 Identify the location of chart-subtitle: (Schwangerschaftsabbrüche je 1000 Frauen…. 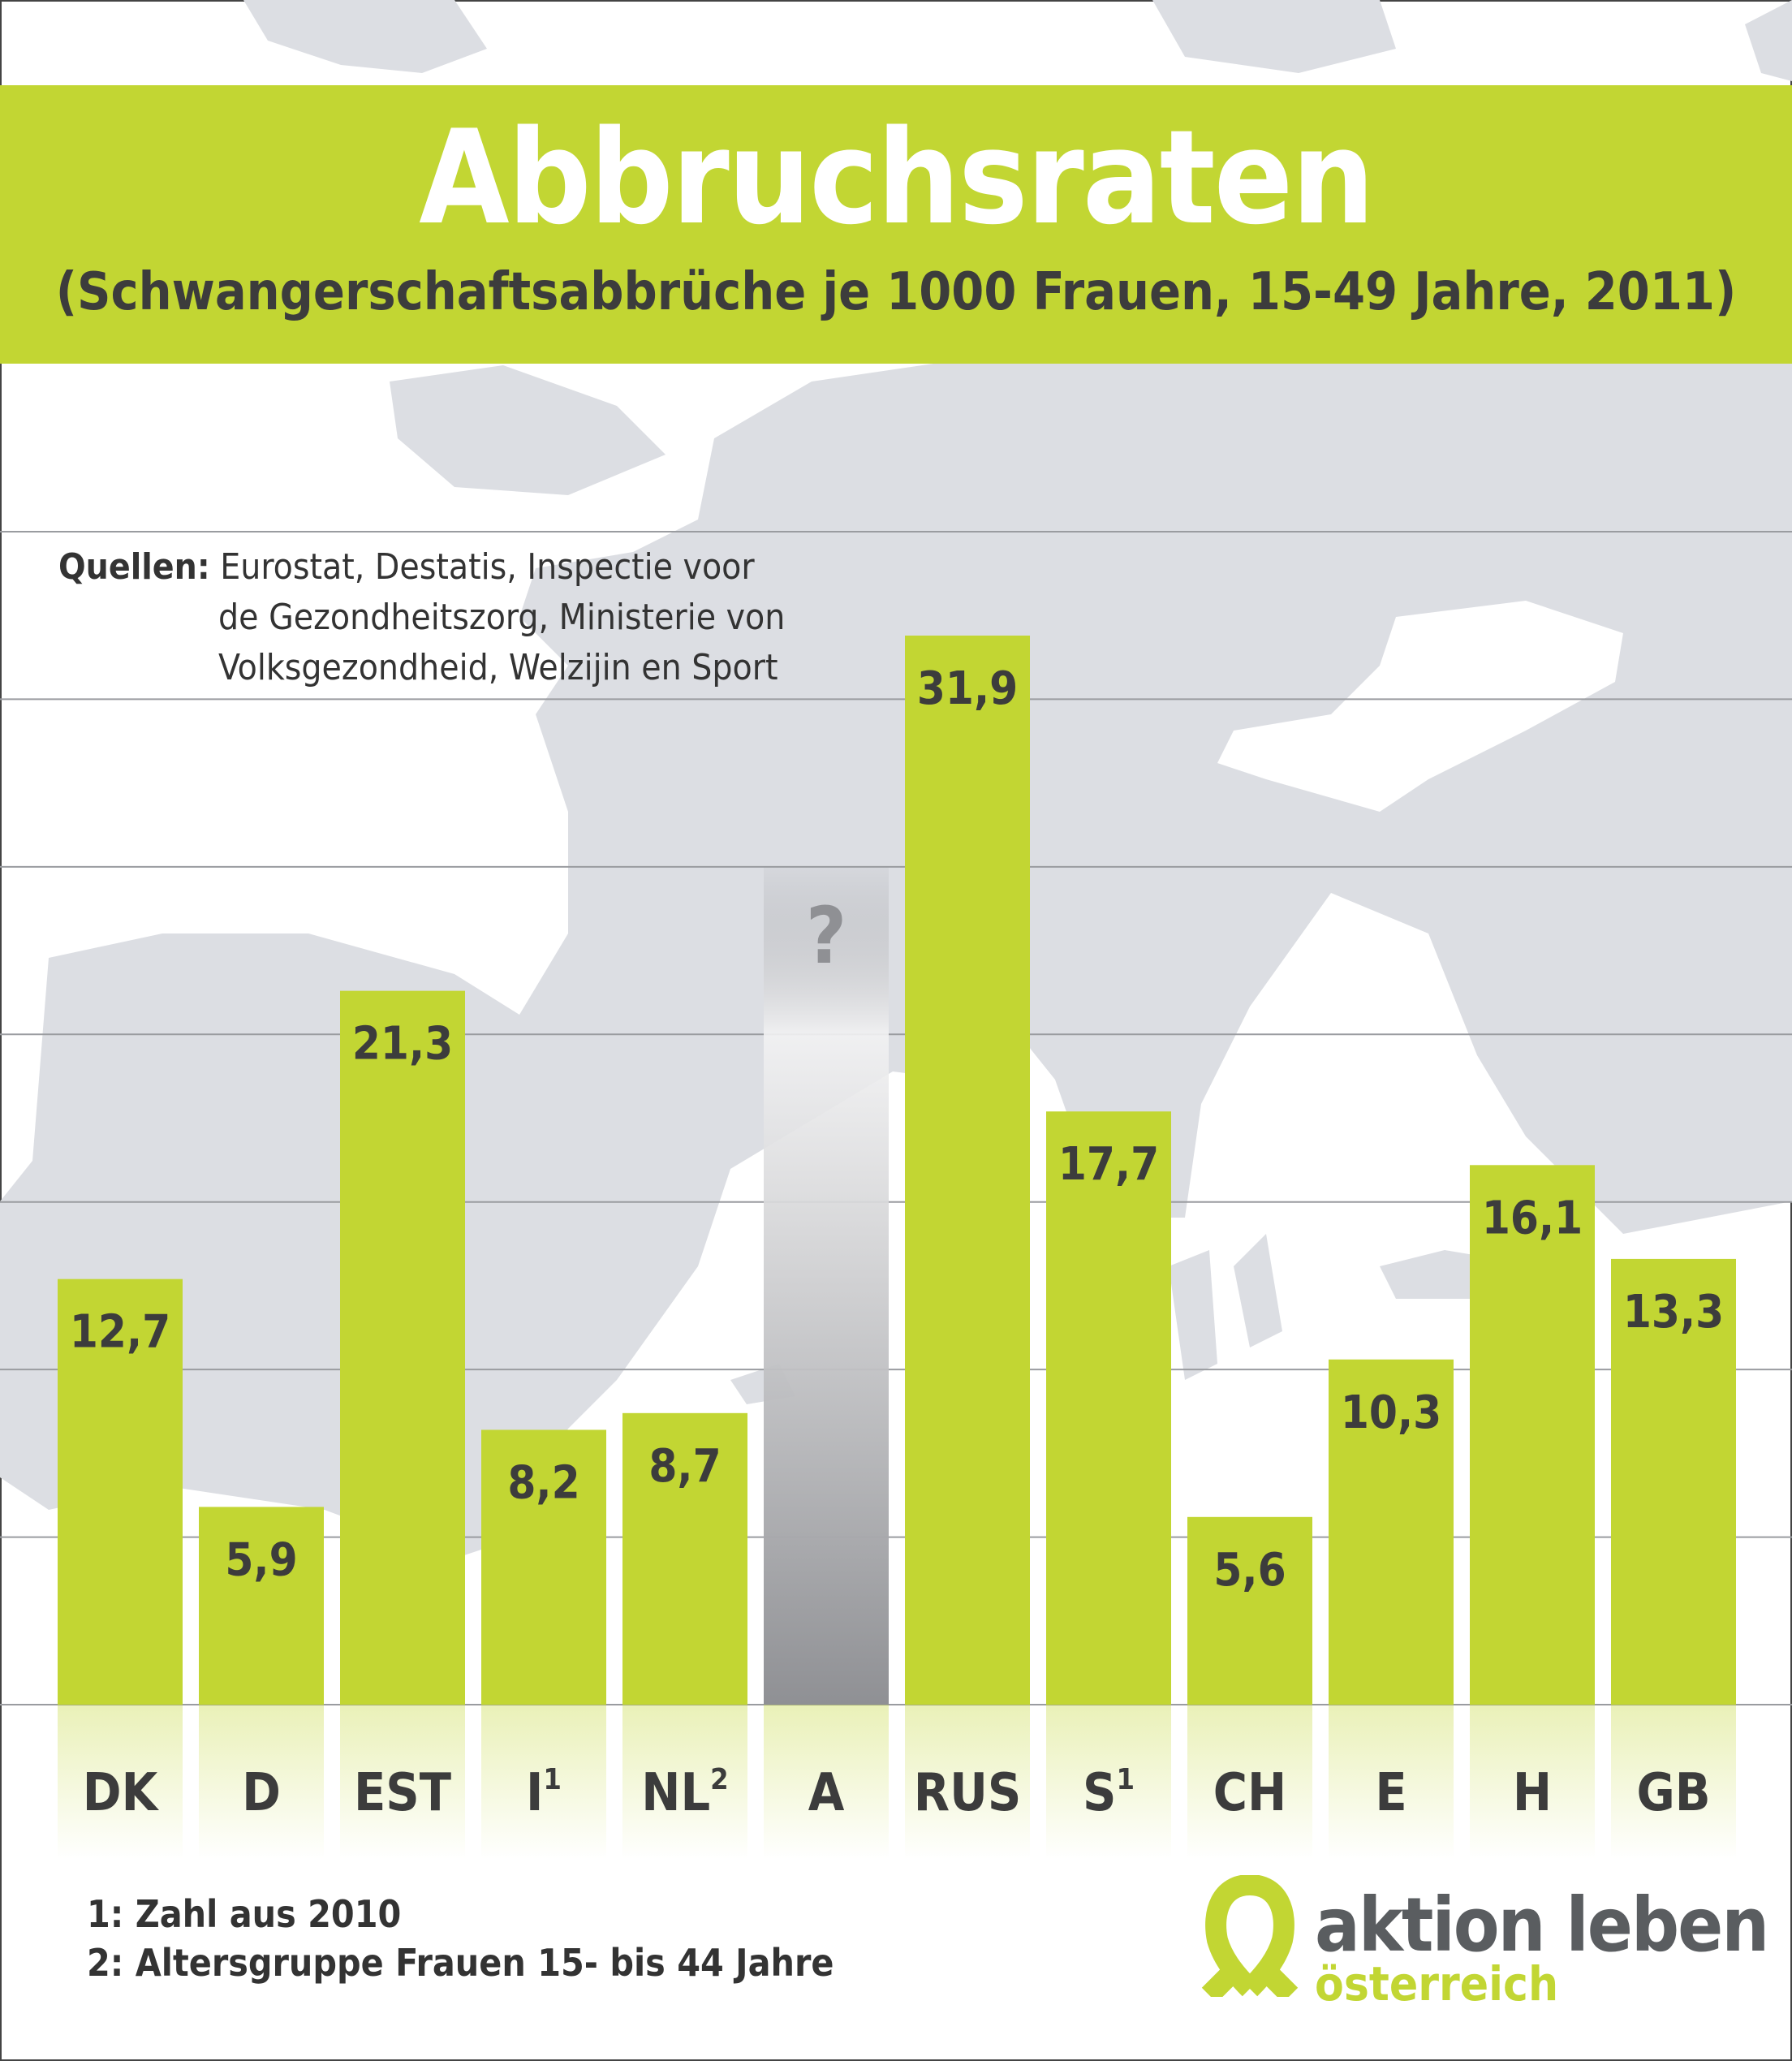
(896, 292).